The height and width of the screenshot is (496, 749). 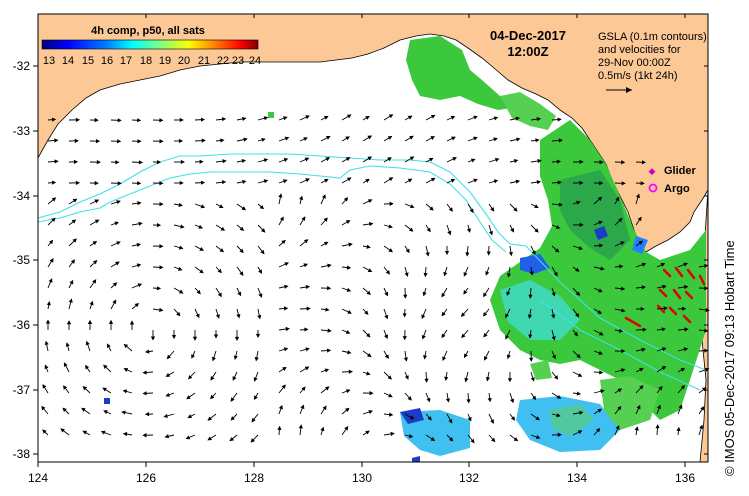 I want to click on lon-label: 124, so click(x=38, y=478).